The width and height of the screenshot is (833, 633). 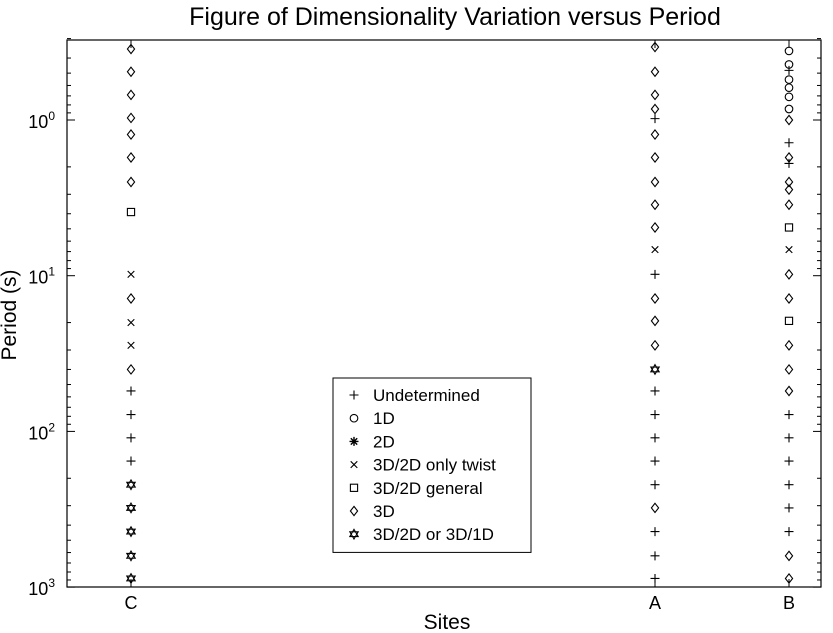 What do you see at coordinates (354, 418) in the screenshot?
I see `legend-marker-circle` at bounding box center [354, 418].